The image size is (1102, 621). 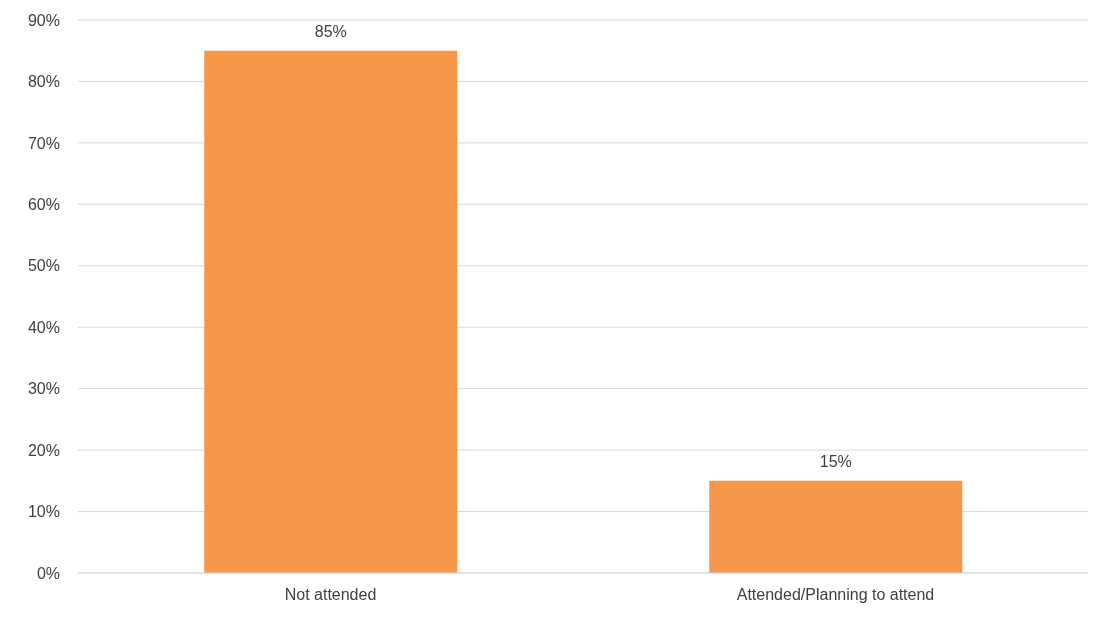 I want to click on y-tick-label: 60%, so click(x=43, y=205).